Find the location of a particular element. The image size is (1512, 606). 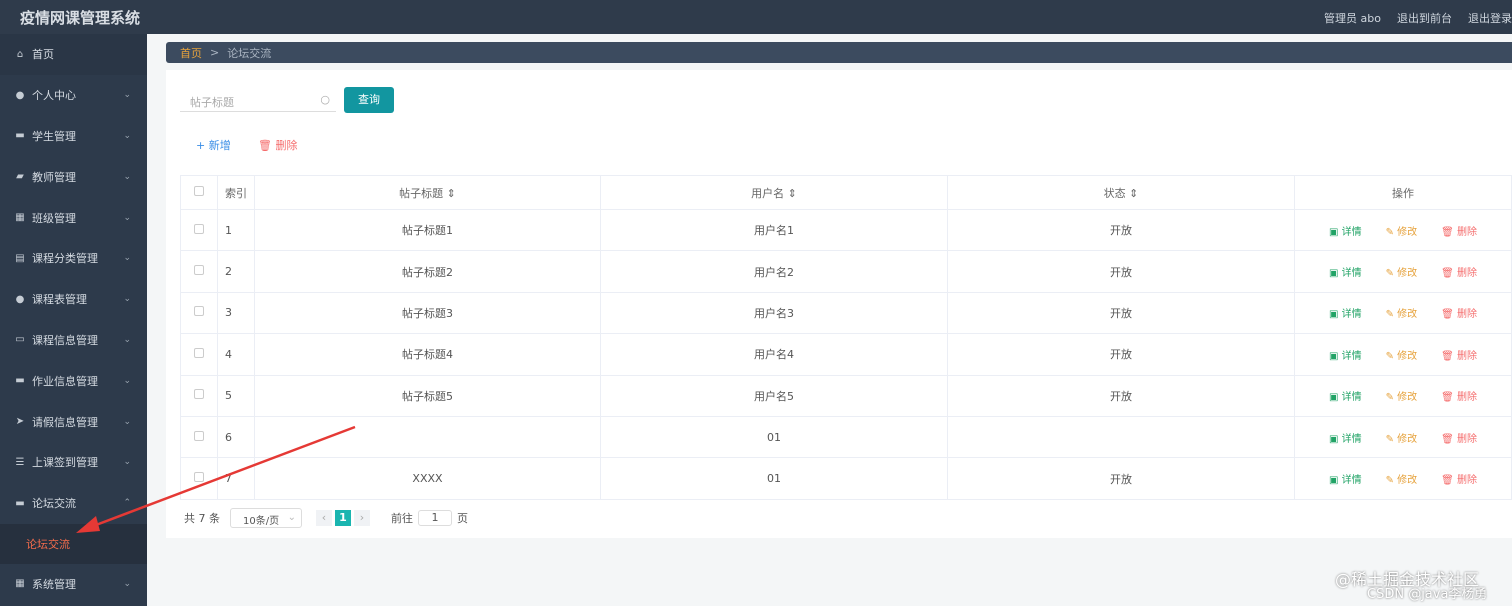

sidebar-item: ▦ 班级管理 ⌄ is located at coordinates (73, 217).